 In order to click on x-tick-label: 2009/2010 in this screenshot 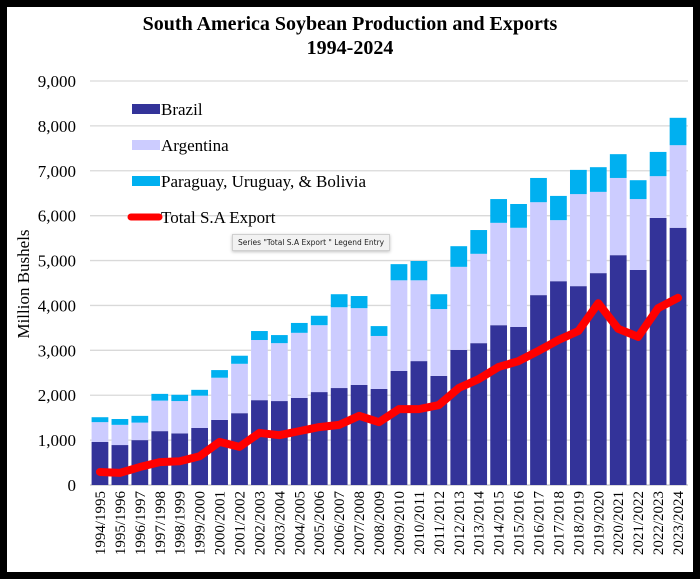, I will do `click(400, 523)`.